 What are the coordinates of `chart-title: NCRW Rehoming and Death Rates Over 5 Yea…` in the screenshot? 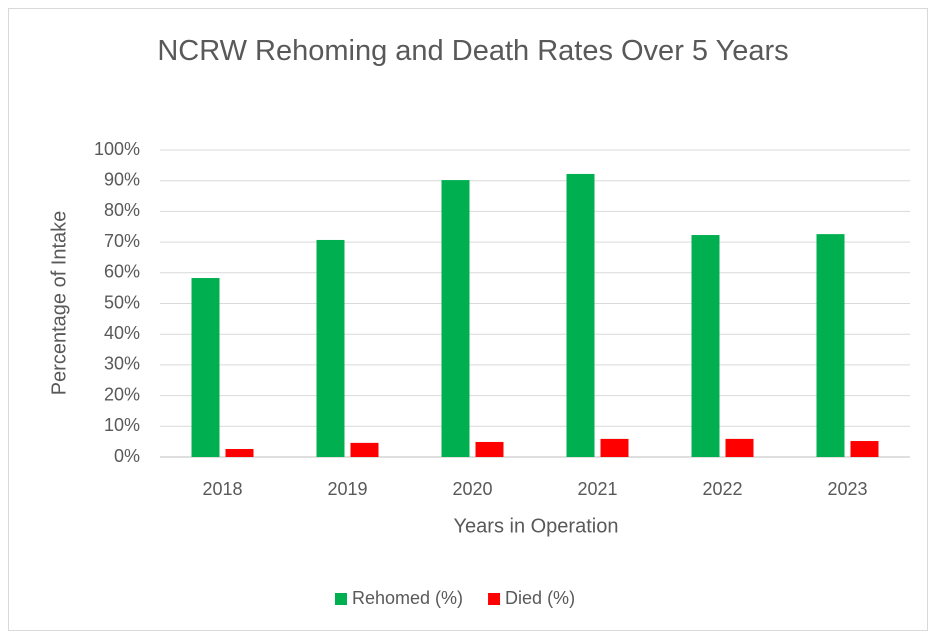 It's located at (473, 51).